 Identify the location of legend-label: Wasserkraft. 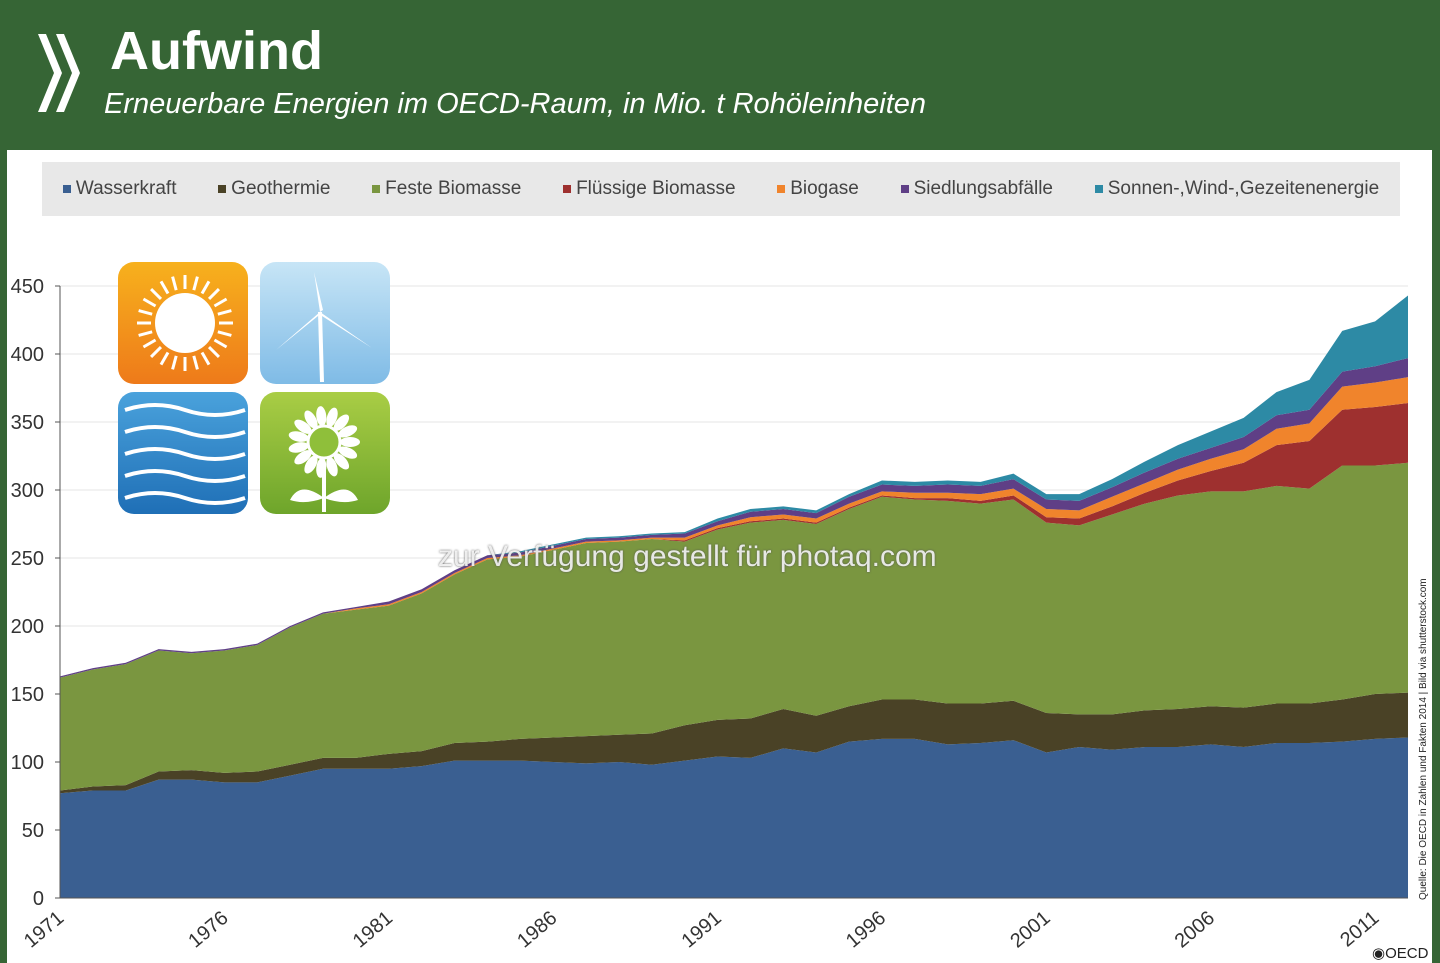
(126, 188).